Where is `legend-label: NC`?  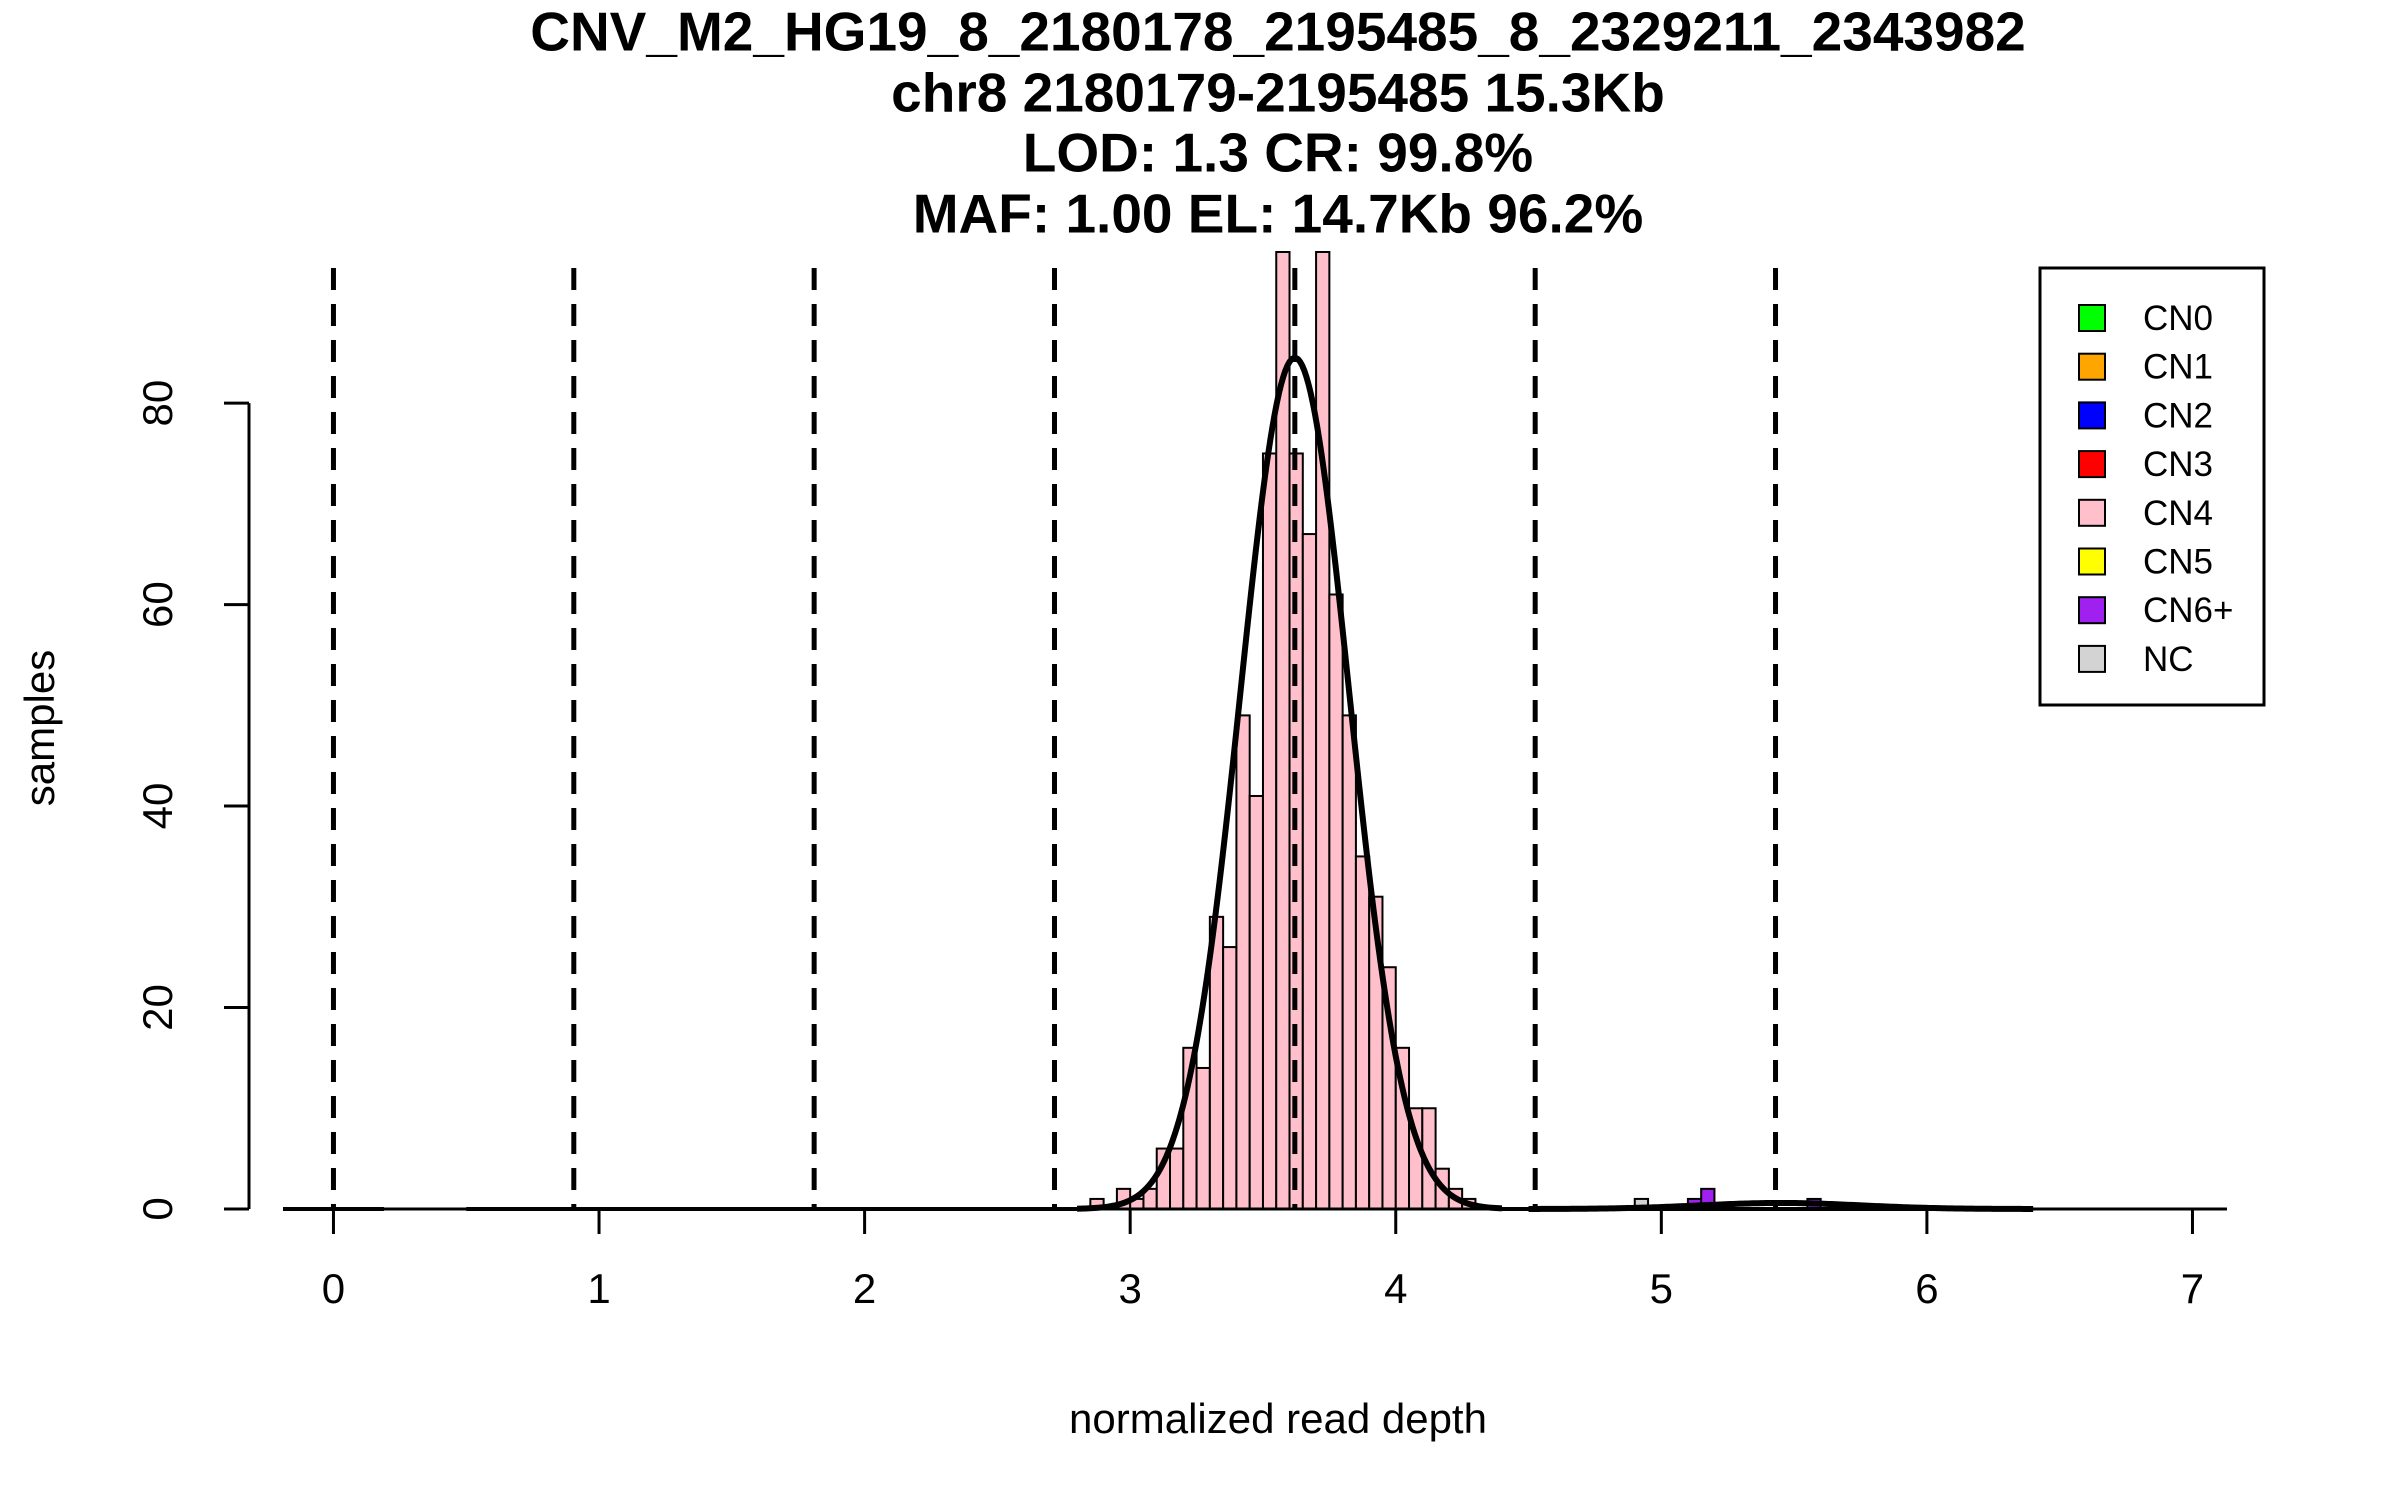 legend-label: NC is located at coordinates (2168, 659).